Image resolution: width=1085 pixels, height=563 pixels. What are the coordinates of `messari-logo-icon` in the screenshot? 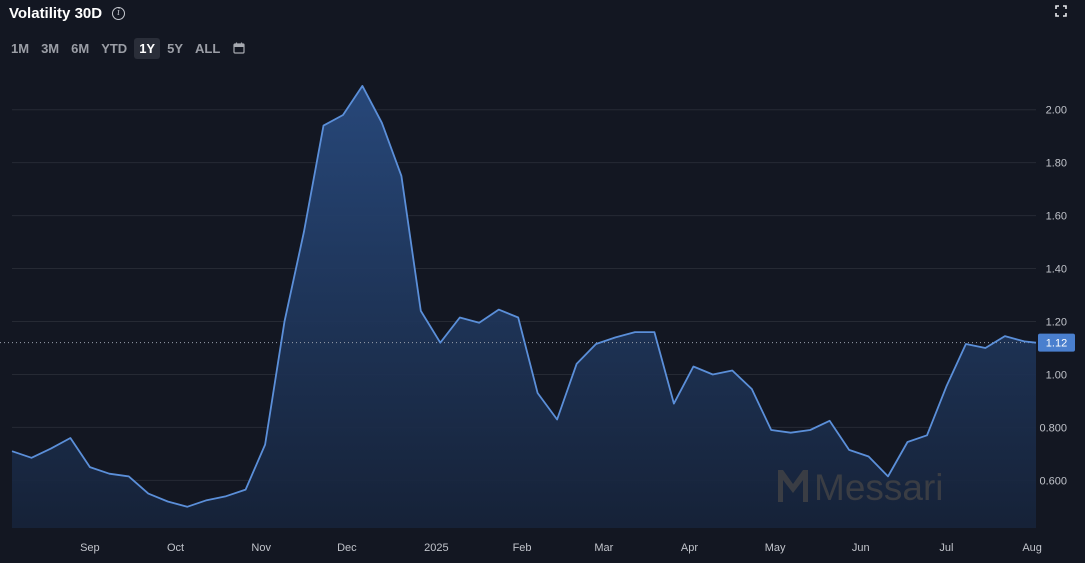 It's located at (793, 486).